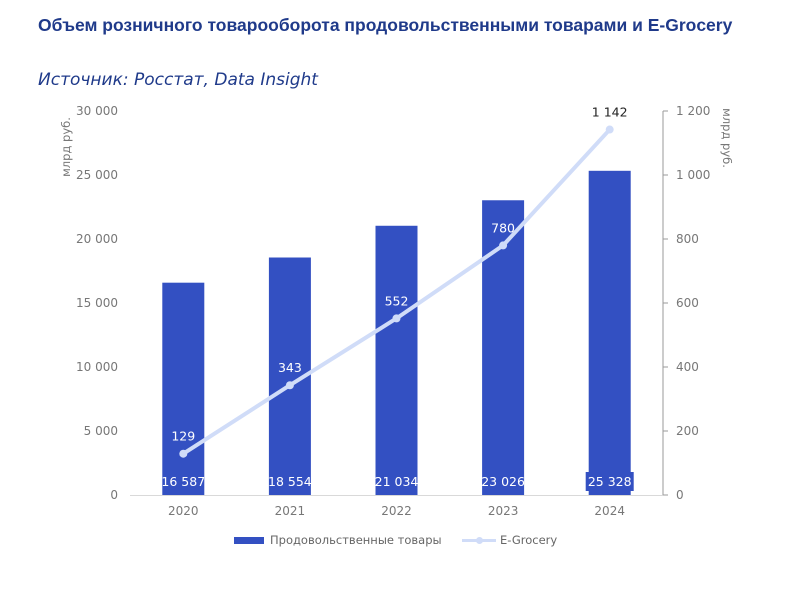 The height and width of the screenshot is (602, 794). Describe the element at coordinates (356, 540) in the screenshot. I see `legend-bar-label: Продовольственные товары` at that location.